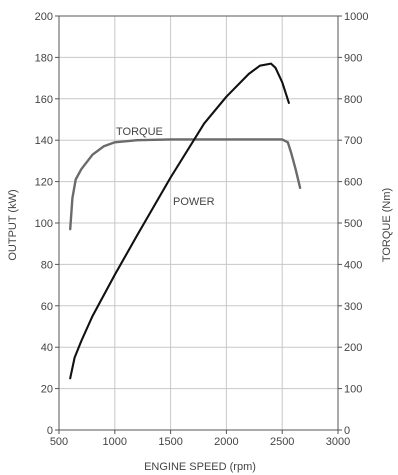  I want to click on x-tick-label: 2500, so click(282, 442).